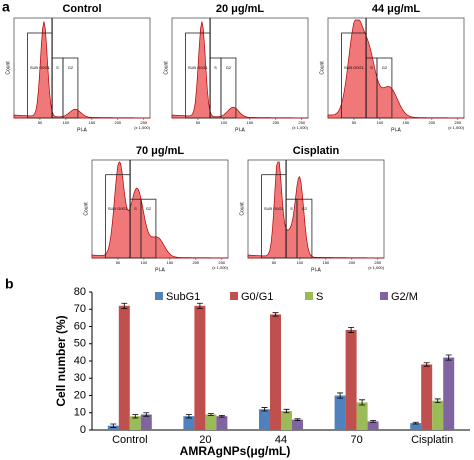 The image size is (474, 460). Describe the element at coordinates (319, 297) in the screenshot. I see `legend-label: S` at that location.